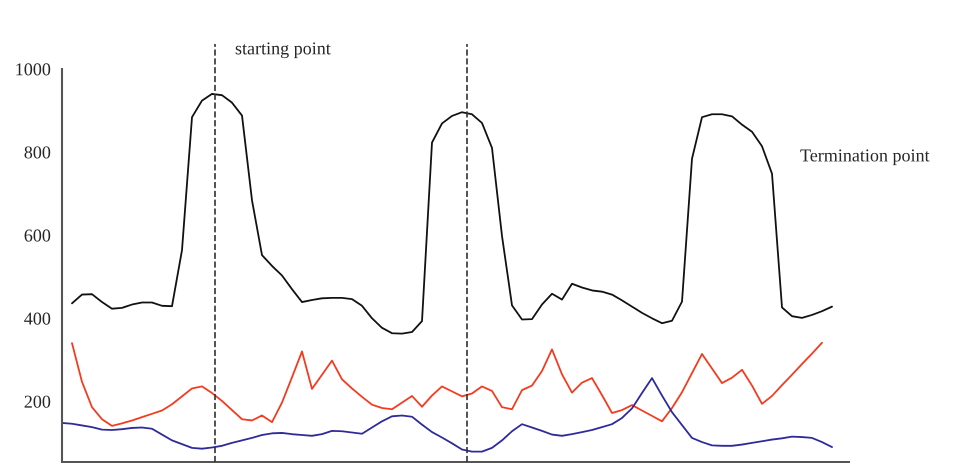 The height and width of the screenshot is (466, 959). What do you see at coordinates (37, 318) in the screenshot?
I see `y-tick-label: 400` at bounding box center [37, 318].